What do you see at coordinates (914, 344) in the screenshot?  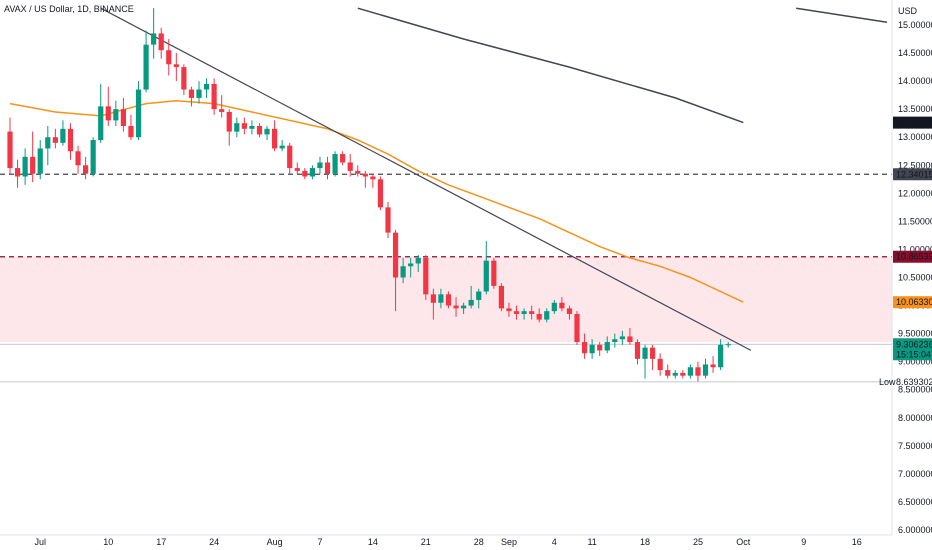 I see `current-price-tag: 9.3062363` at bounding box center [914, 344].